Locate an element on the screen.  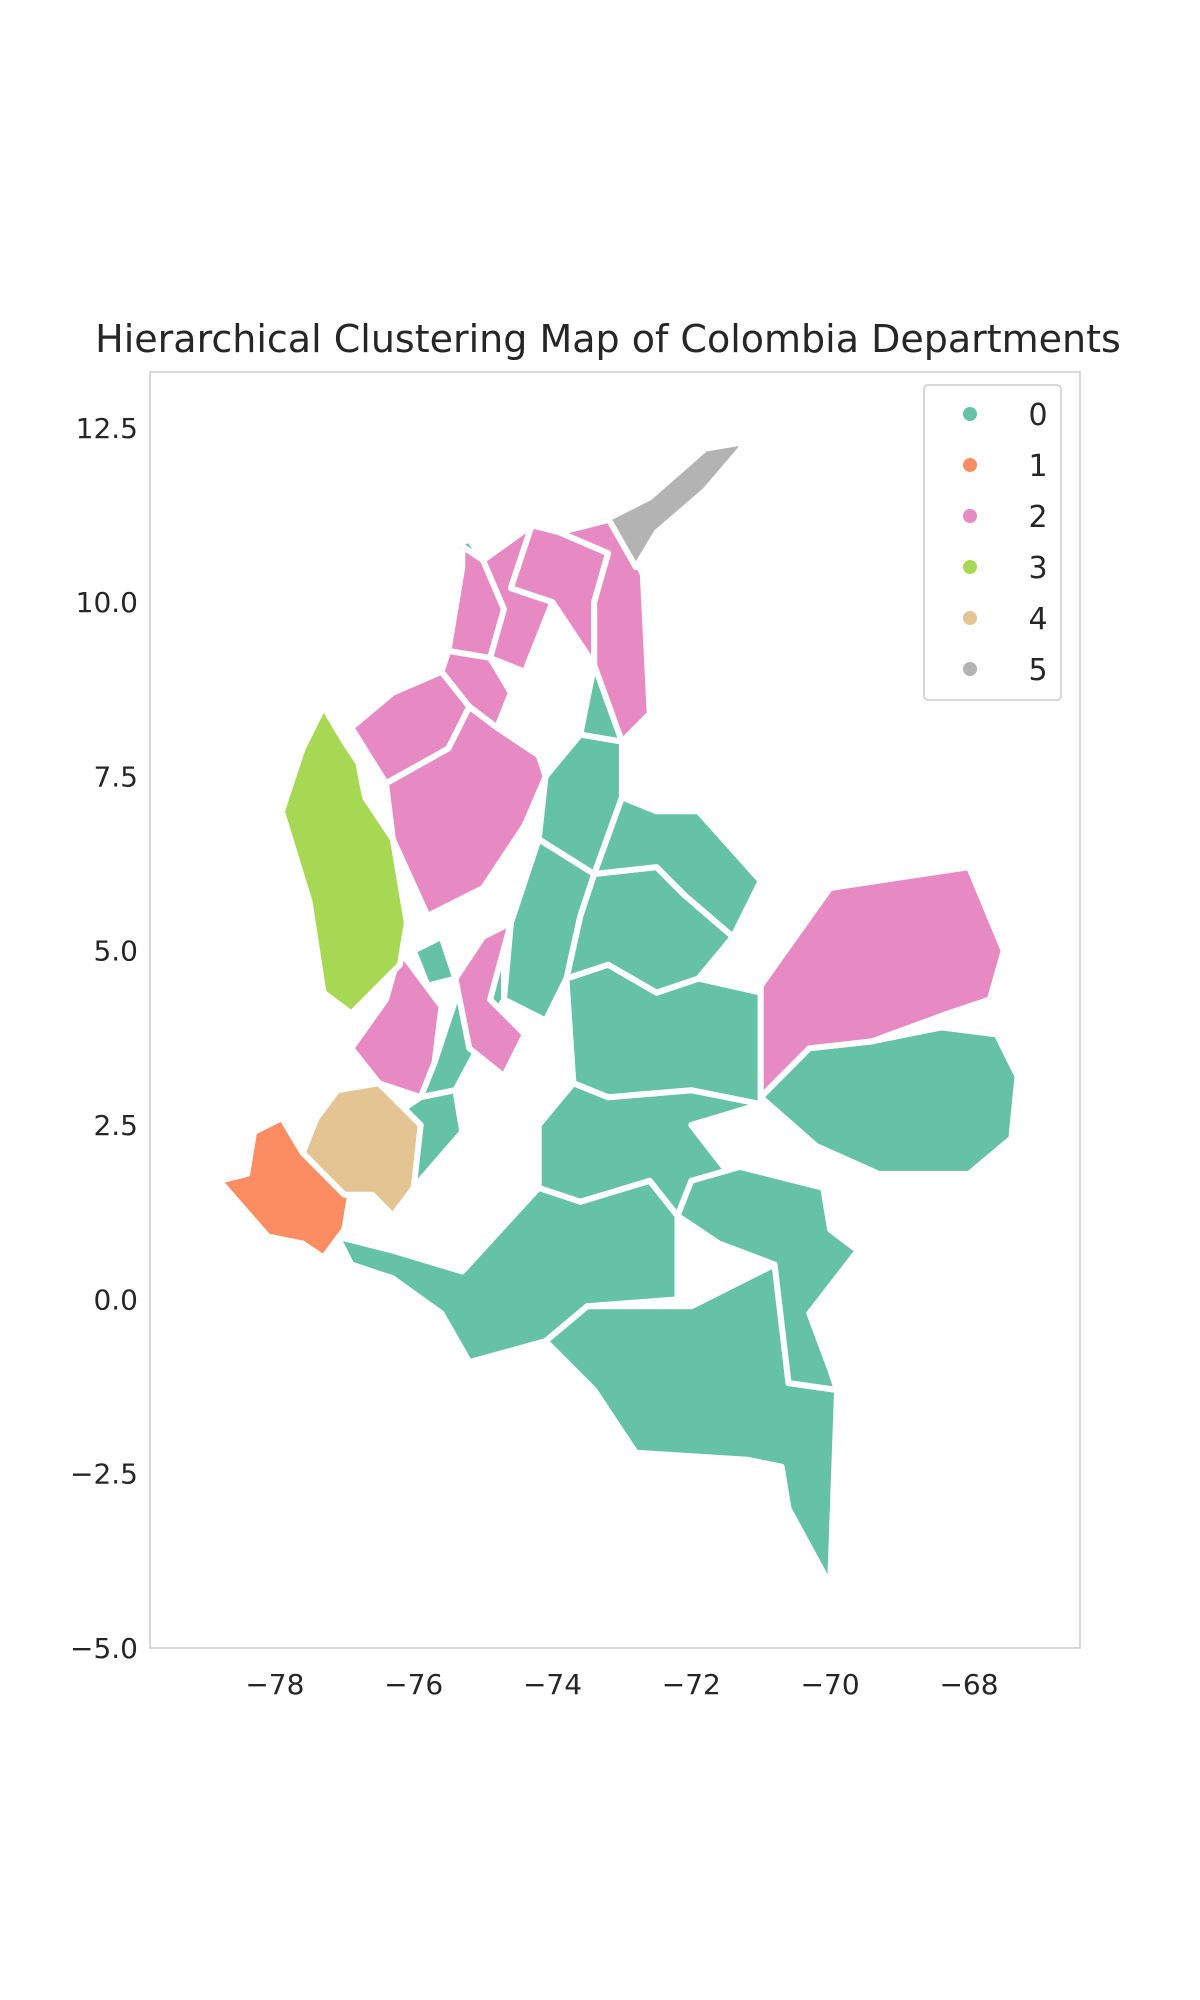
x-tick-label: −72 is located at coordinates (691, 1684).